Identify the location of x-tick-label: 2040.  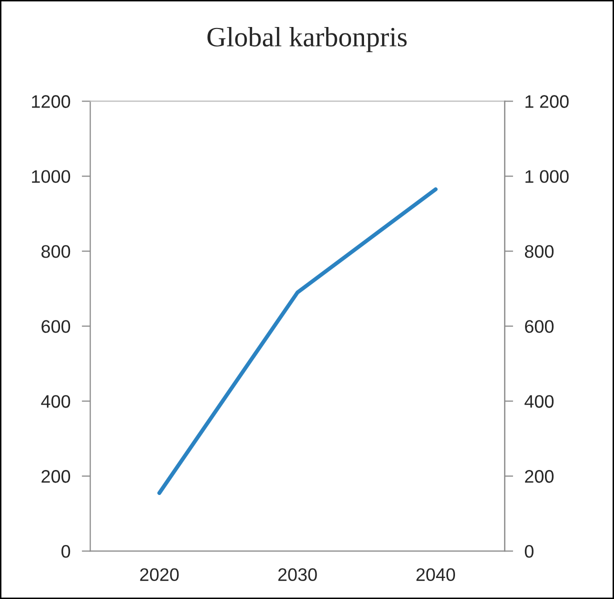
(436, 575).